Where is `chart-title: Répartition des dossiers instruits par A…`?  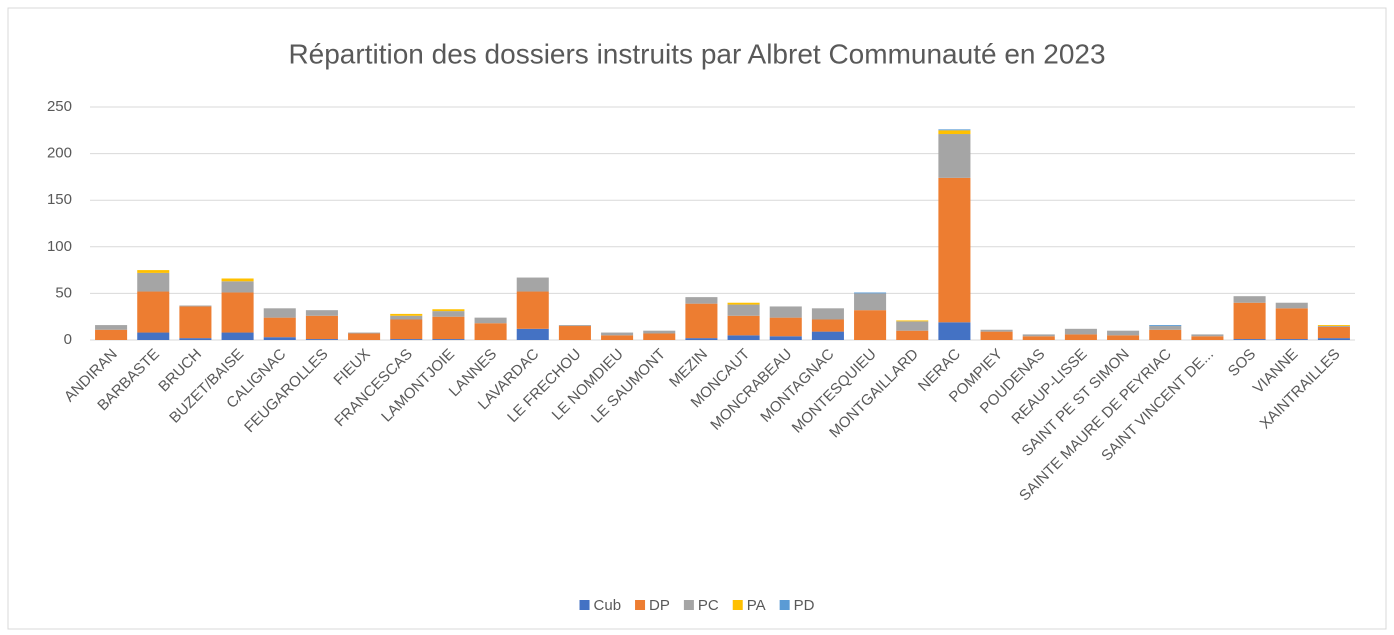
chart-title: Répartition des dossiers instruits par A… is located at coordinates (696, 53).